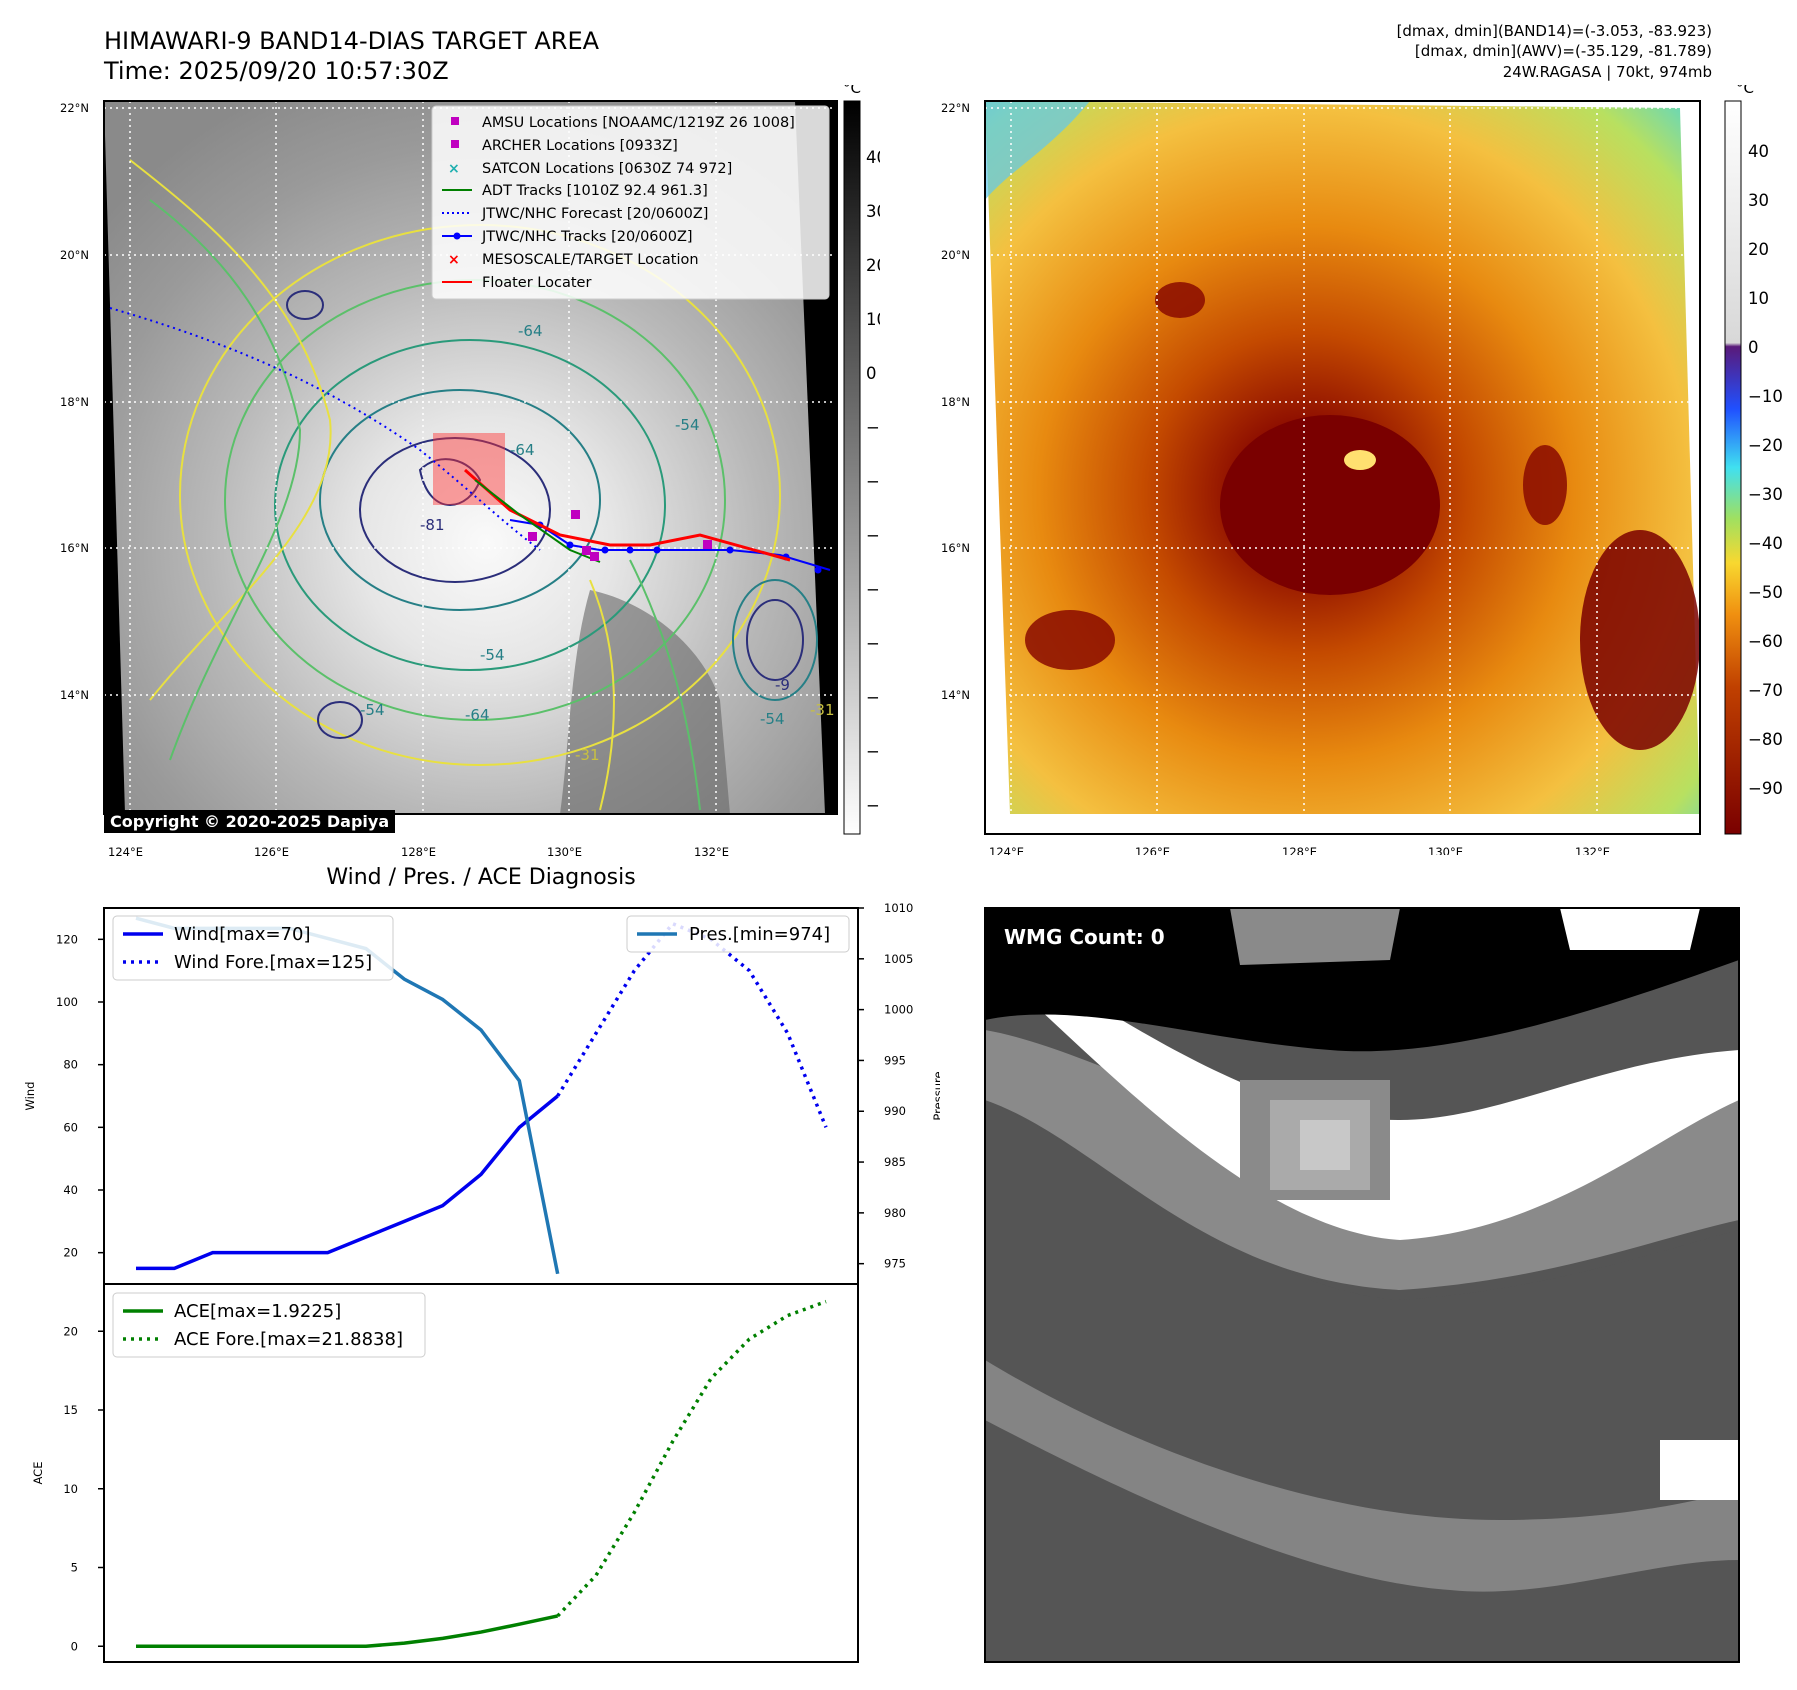 Image resolution: width=1797 pixels, height=1690 pixels. Describe the element at coordinates (70, 1331) in the screenshot. I see `ace-tick-label: 20` at that location.